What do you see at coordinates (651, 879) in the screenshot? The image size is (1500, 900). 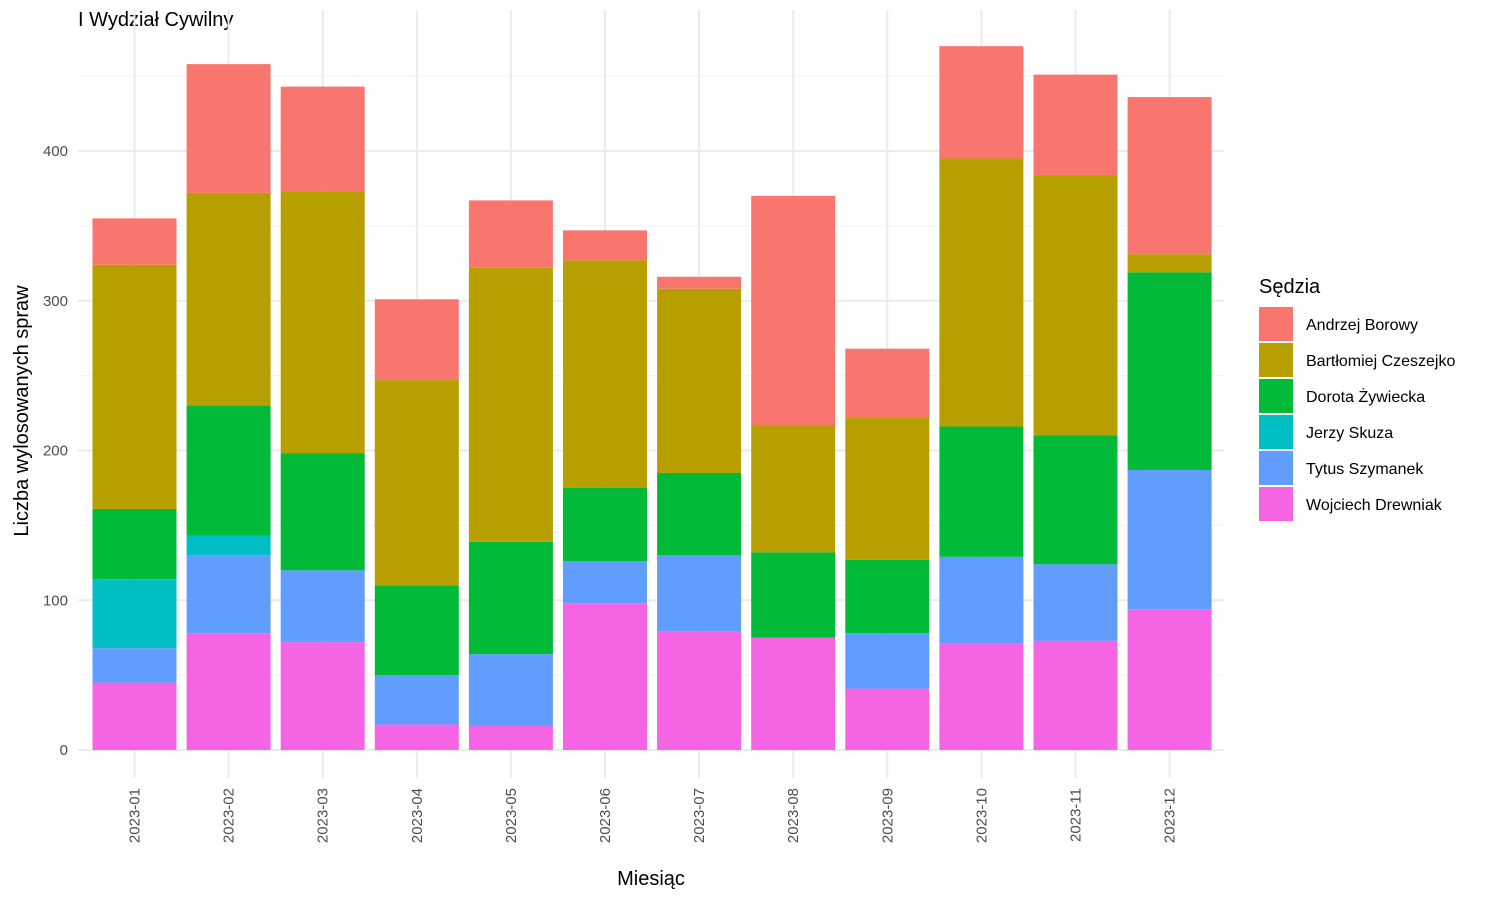 I see `x-axis-title: Miesiąc` at bounding box center [651, 879].